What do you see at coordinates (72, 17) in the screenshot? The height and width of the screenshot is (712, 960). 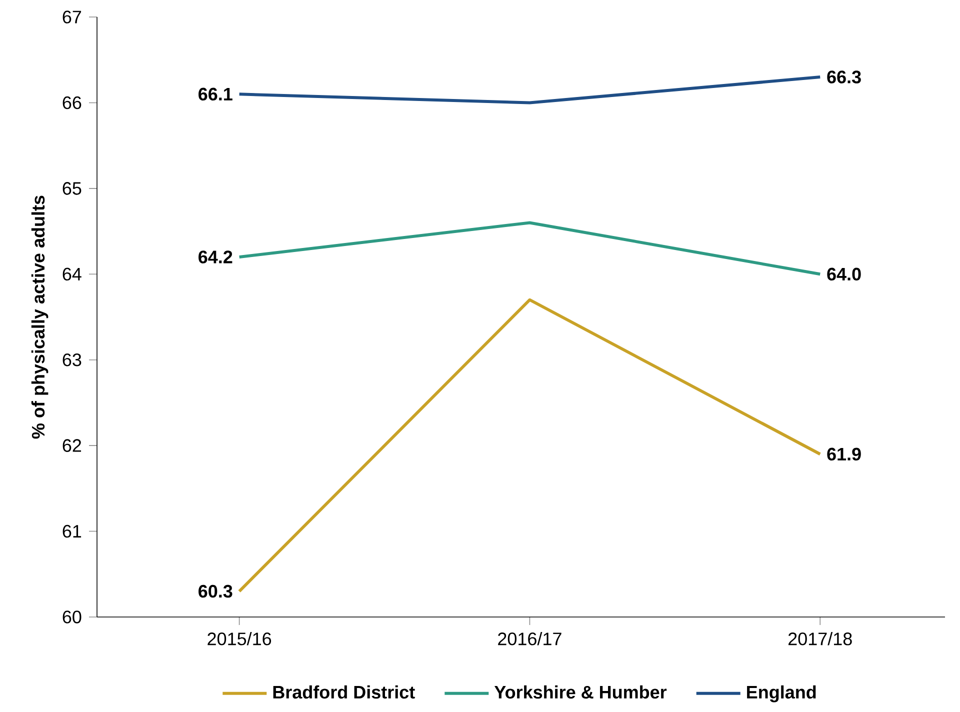 I see `y-tick-label: 67` at bounding box center [72, 17].